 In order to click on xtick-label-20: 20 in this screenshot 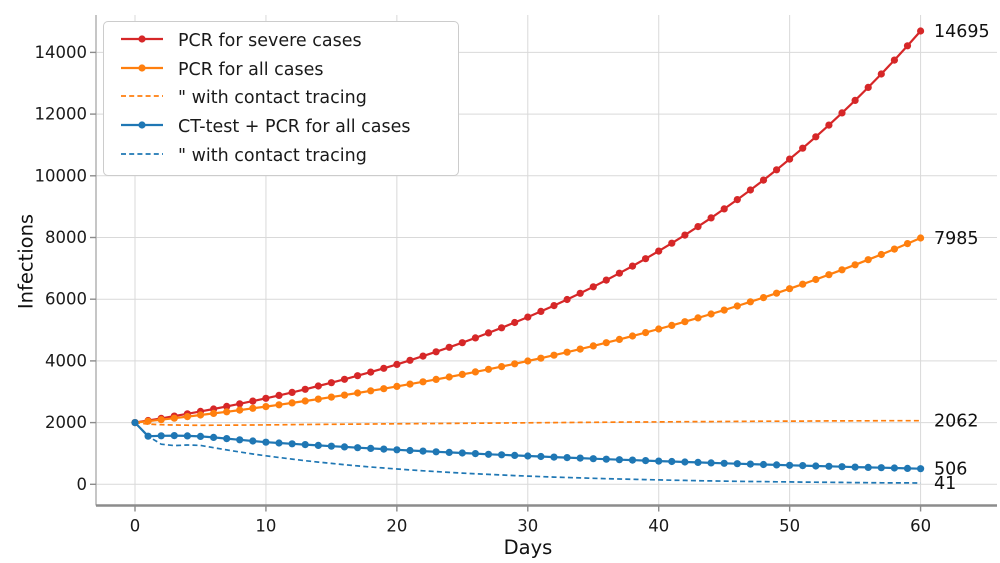, I will do `click(396, 526)`.